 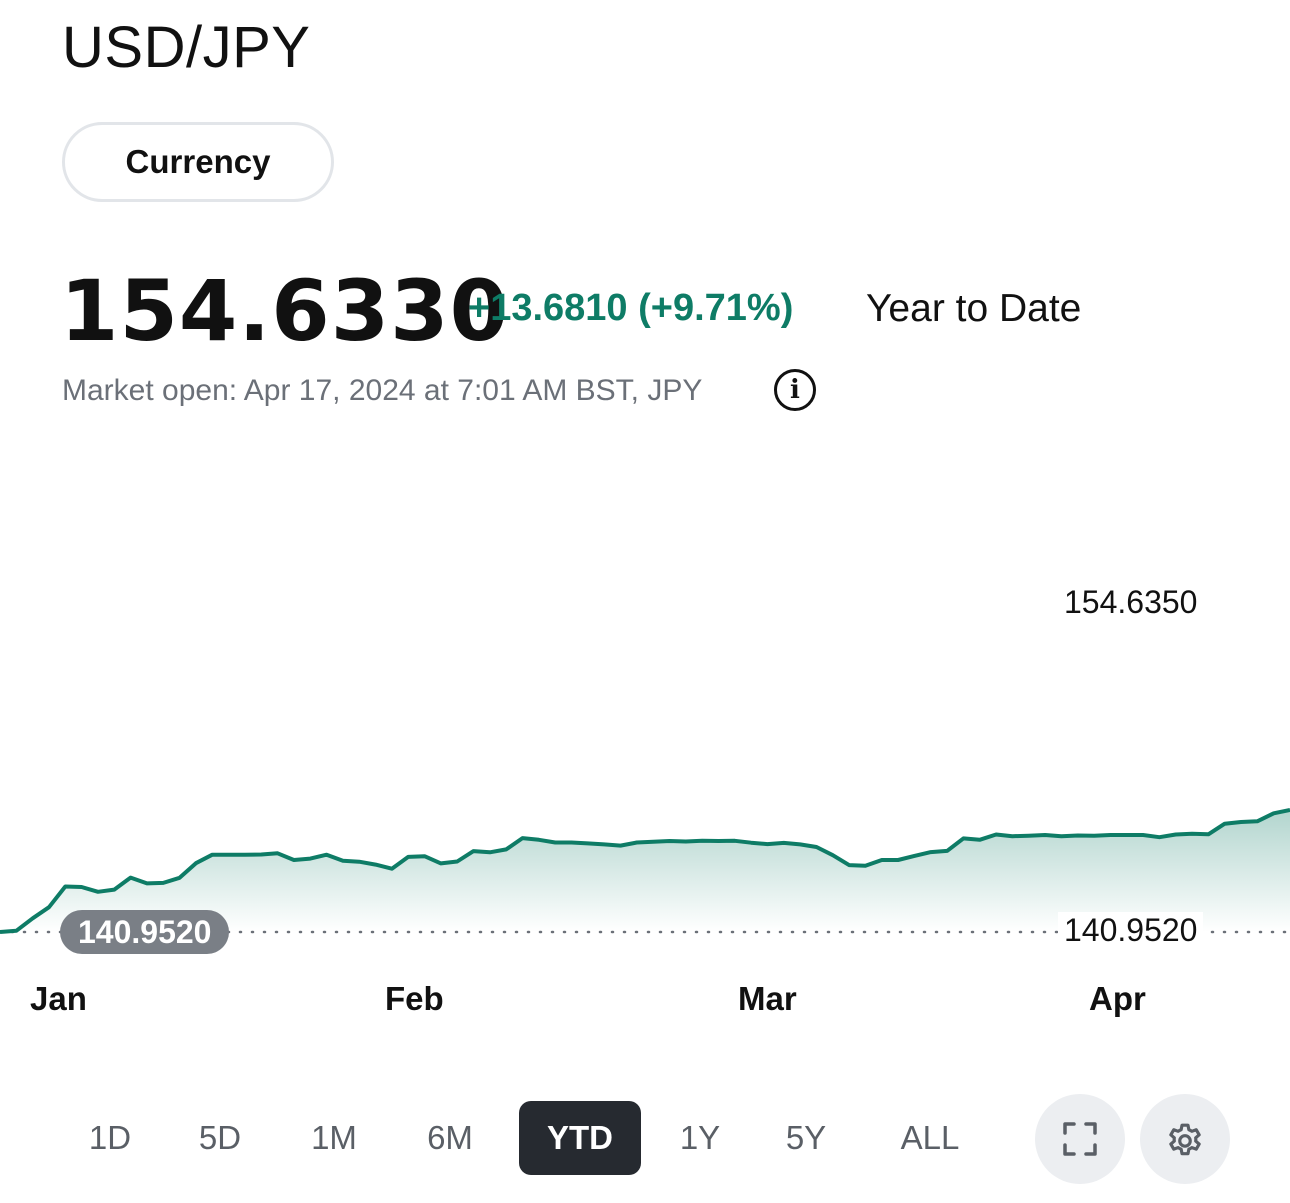 What do you see at coordinates (220, 1137) in the screenshot?
I see `tab-5d: 5D` at bounding box center [220, 1137].